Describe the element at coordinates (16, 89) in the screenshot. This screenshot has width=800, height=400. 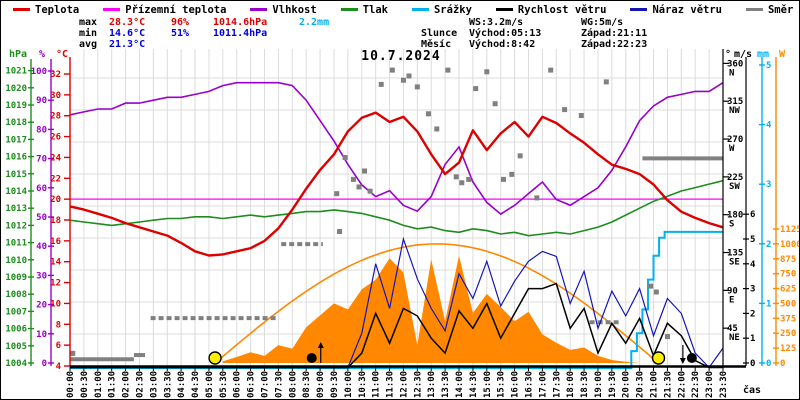
I see `axis-tick-label: 1020` at that location.